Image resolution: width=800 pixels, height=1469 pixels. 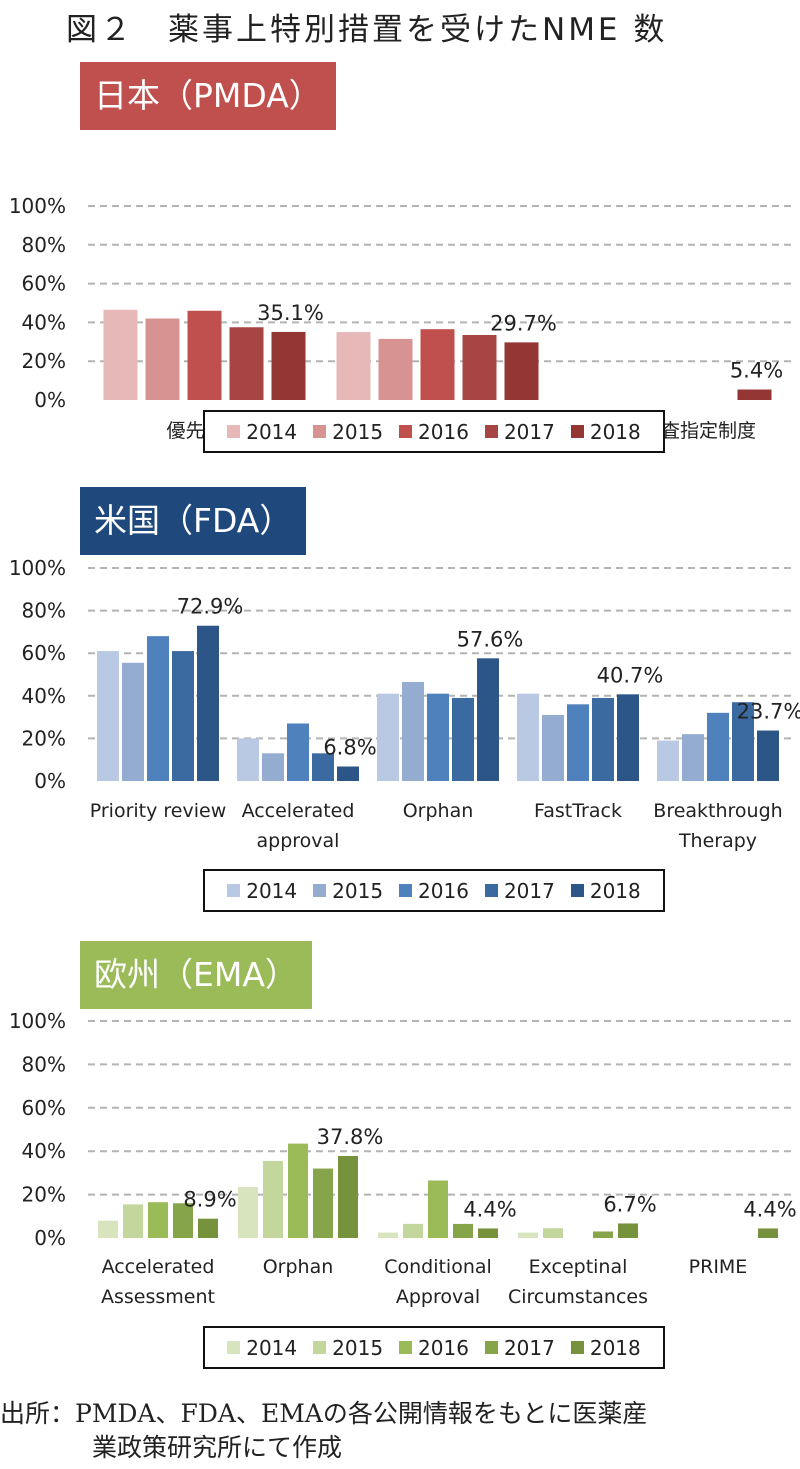 I want to click on x-category-label: Priority review, so click(x=158, y=811).